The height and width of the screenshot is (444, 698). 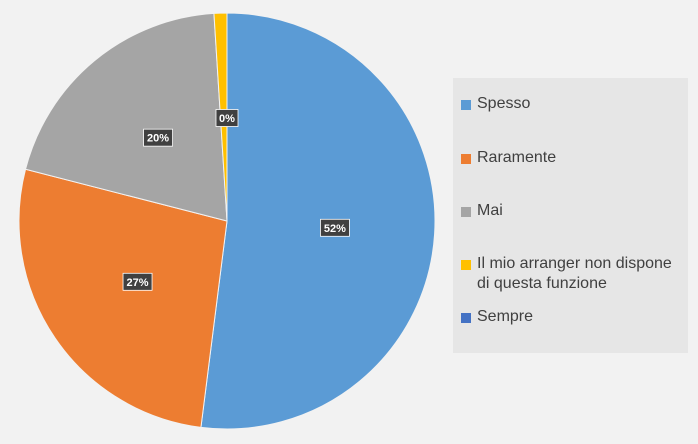 What do you see at coordinates (584, 211) in the screenshot?
I see `legend-label: Mai` at bounding box center [584, 211].